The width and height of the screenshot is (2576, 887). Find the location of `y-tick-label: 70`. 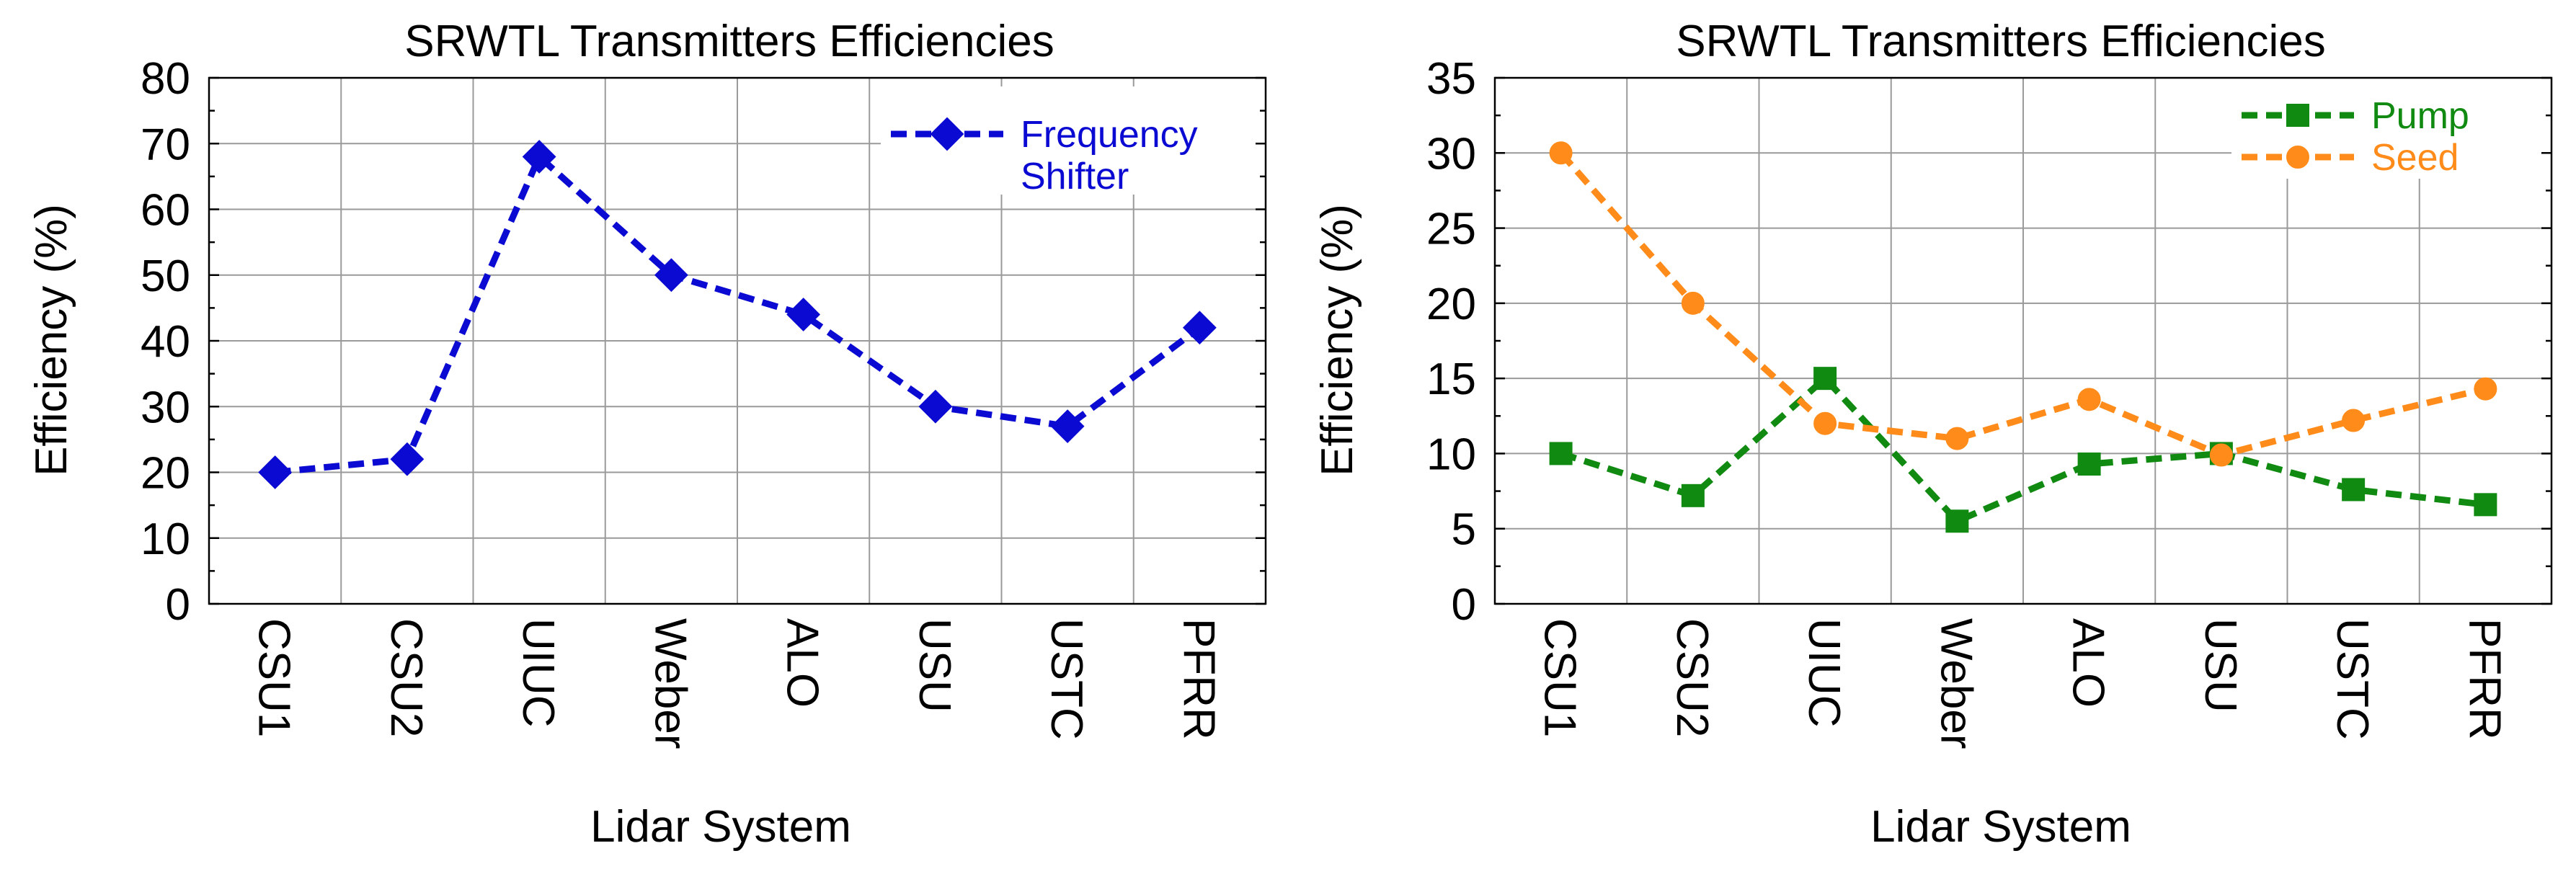

y-tick-label: 70 is located at coordinates (165, 144).